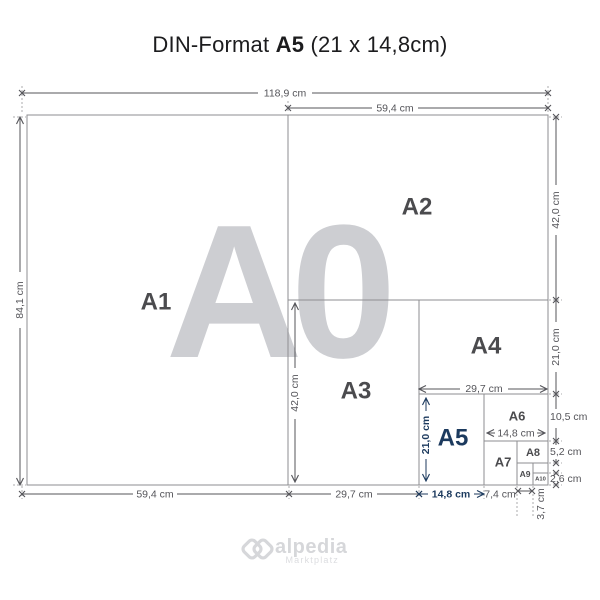 The image size is (600, 600). I want to click on dim-a3-width: 29,7 cm, so click(356, 495).